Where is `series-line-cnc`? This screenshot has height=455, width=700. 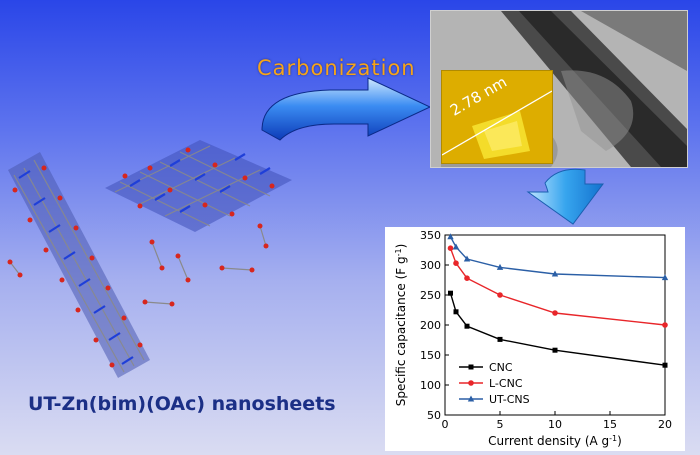
series-line-cnc is located at coordinates (557, 329).